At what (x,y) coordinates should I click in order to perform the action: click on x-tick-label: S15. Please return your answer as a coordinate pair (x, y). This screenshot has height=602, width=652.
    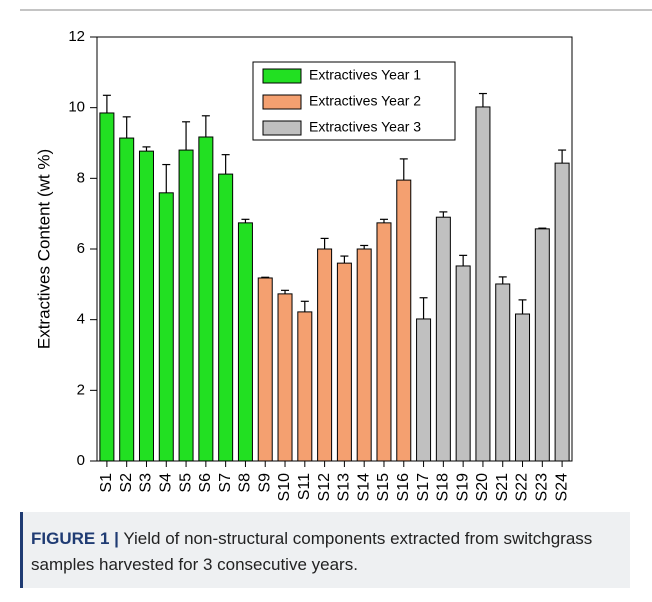
    Looking at the image, I should click on (383, 487).